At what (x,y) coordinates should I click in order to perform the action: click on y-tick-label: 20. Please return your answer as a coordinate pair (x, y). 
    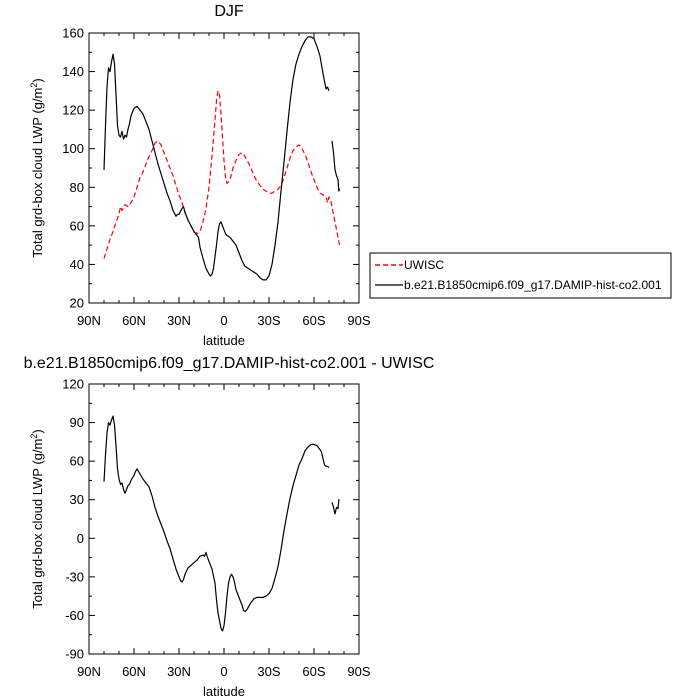
    Looking at the image, I should click on (77, 303).